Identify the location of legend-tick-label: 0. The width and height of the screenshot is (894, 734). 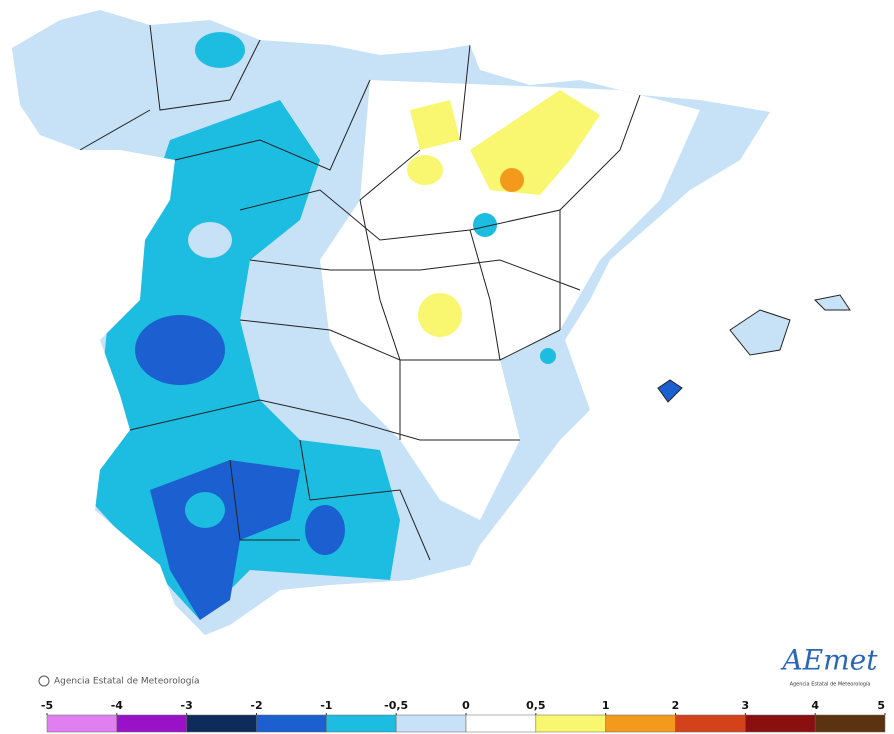
(466, 705).